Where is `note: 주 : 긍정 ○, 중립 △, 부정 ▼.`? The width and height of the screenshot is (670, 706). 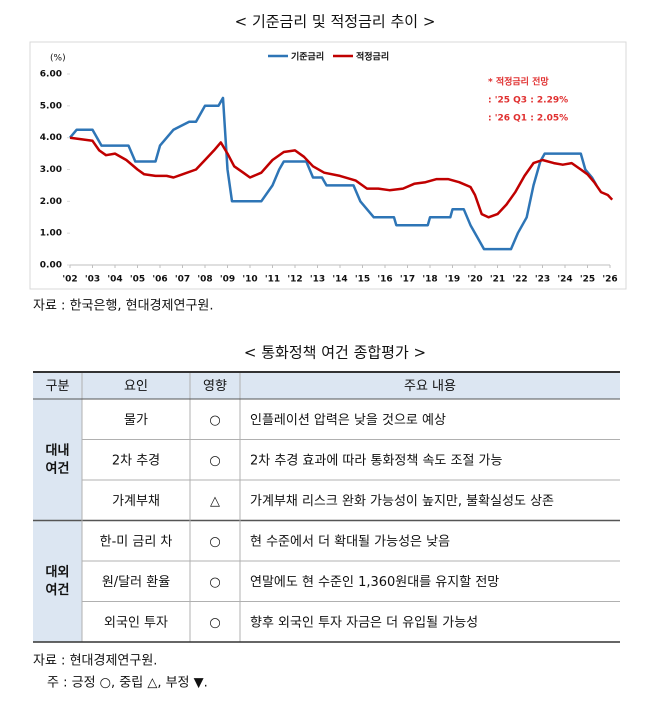 note: 주 : 긍정 ○, 중립 △, 부정 ▼. is located at coordinates (127, 683).